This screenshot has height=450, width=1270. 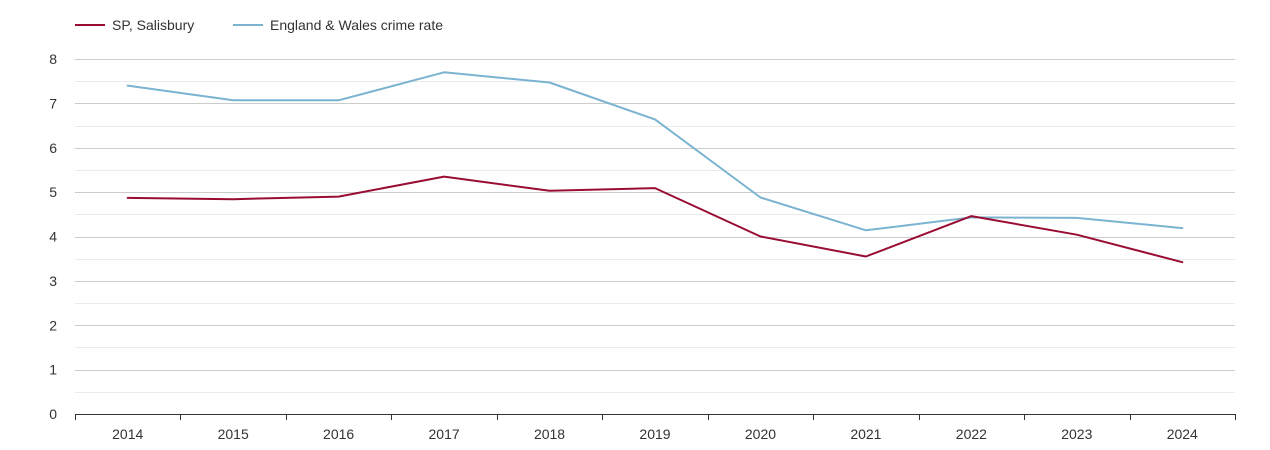 What do you see at coordinates (549, 434) in the screenshot?
I see `x-tick-label: 2018` at bounding box center [549, 434].